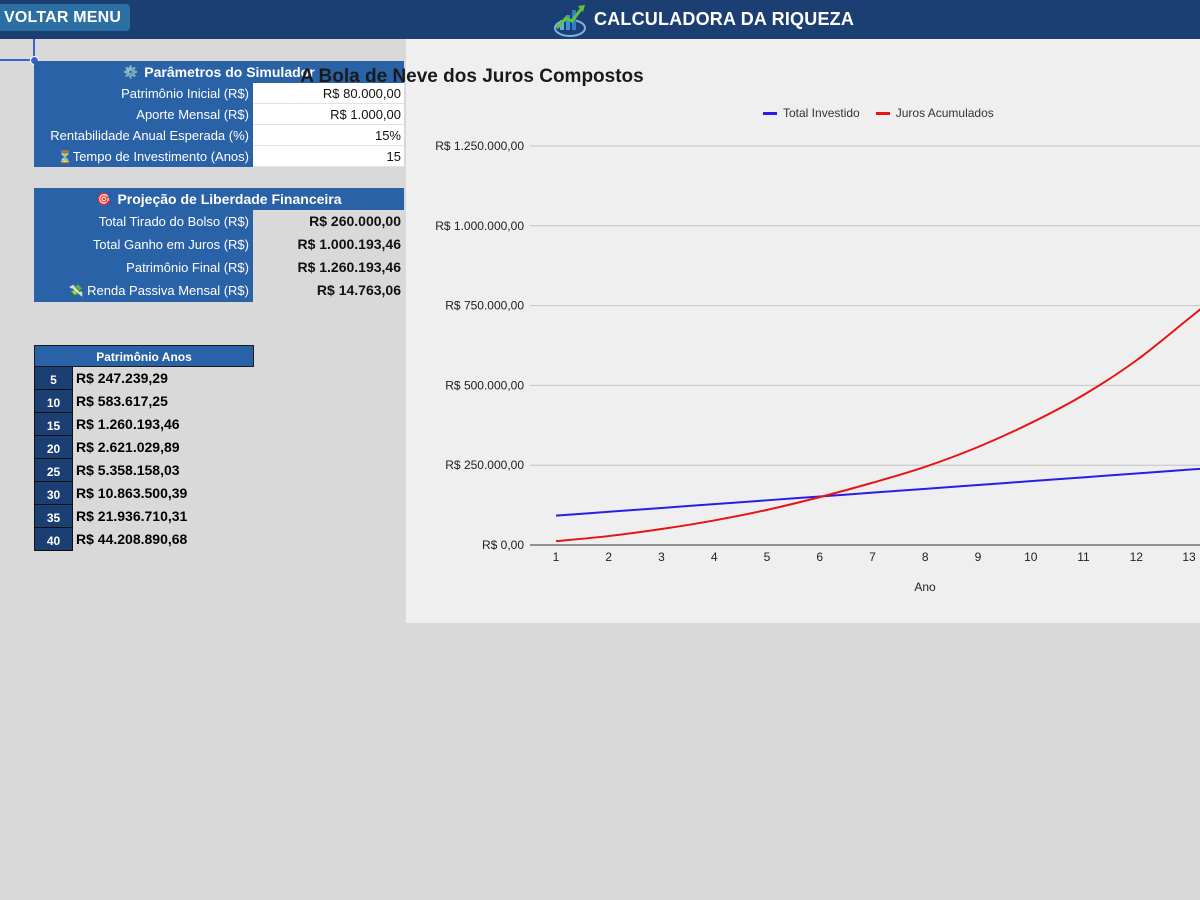 This screenshot has width=1200, height=900. What do you see at coordinates (1083, 557) in the screenshot?
I see `x-tick-label: 11` at bounding box center [1083, 557].